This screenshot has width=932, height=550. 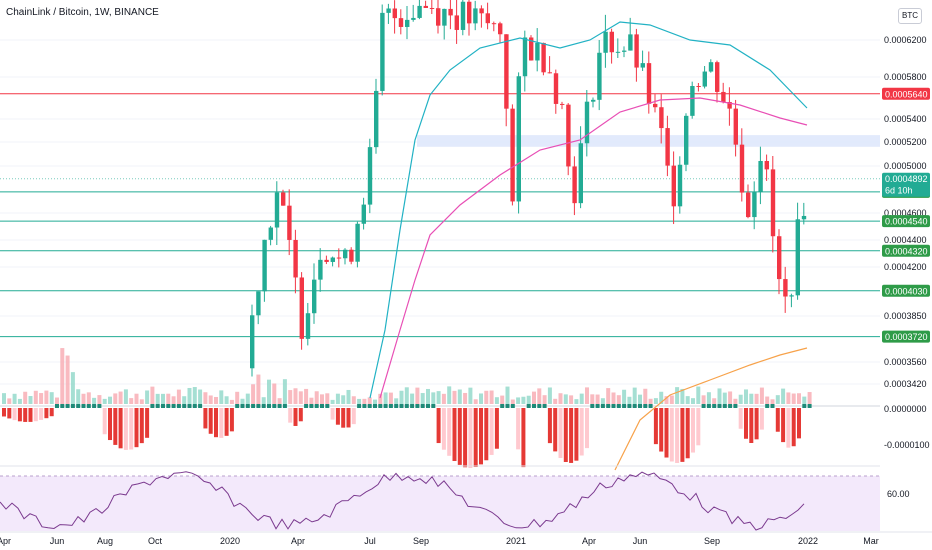 What do you see at coordinates (5, 541) in the screenshot?
I see `time-tick-label: Apr` at bounding box center [5, 541].